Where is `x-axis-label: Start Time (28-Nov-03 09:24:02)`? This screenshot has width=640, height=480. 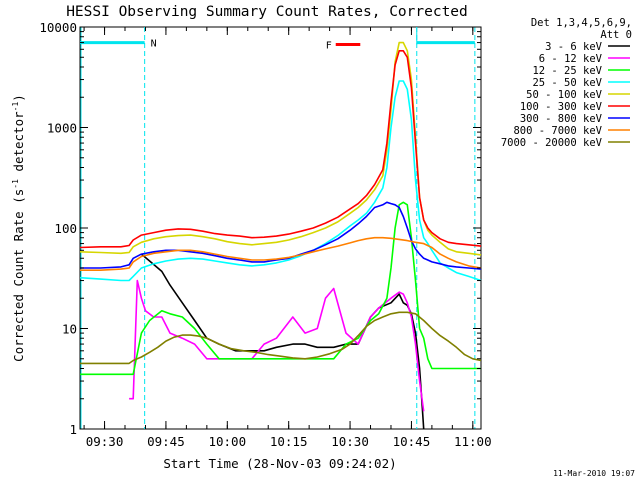
x-axis-label: Start Time (28-Nov-03 09:24:02) is located at coordinates (279, 463).